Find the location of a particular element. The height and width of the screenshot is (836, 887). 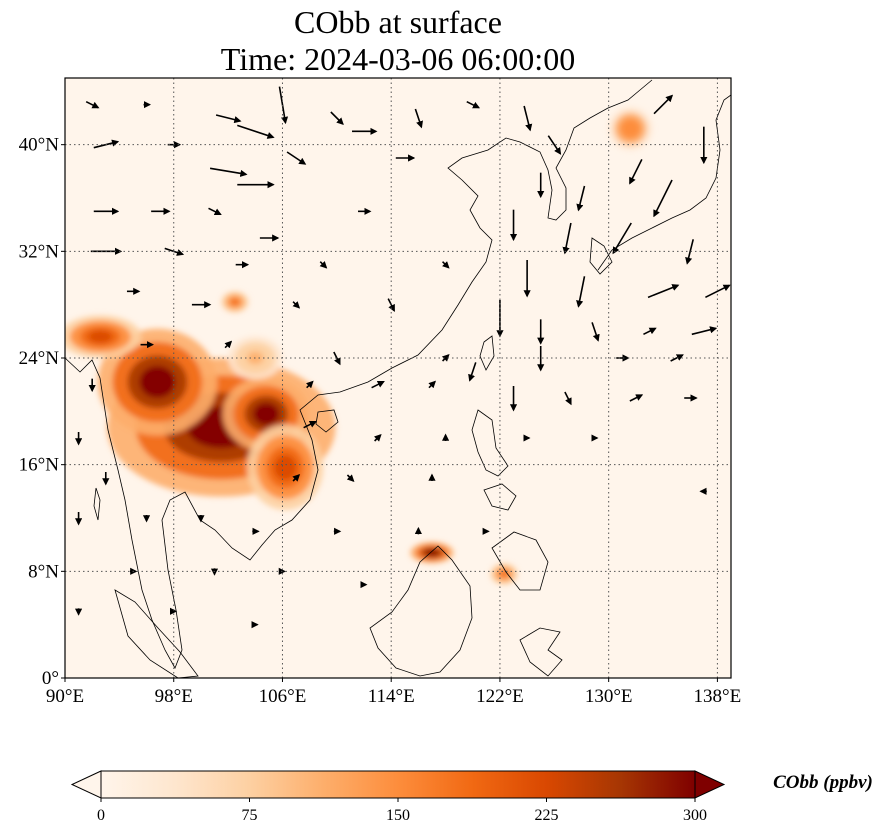

coastline-kyushu is located at coordinates (601, 256).